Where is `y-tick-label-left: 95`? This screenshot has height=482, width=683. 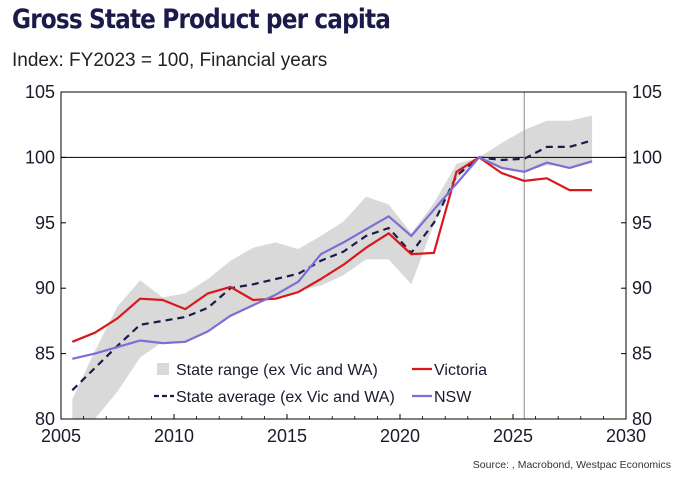
y-tick-label-left: 95 is located at coordinates (45, 223).